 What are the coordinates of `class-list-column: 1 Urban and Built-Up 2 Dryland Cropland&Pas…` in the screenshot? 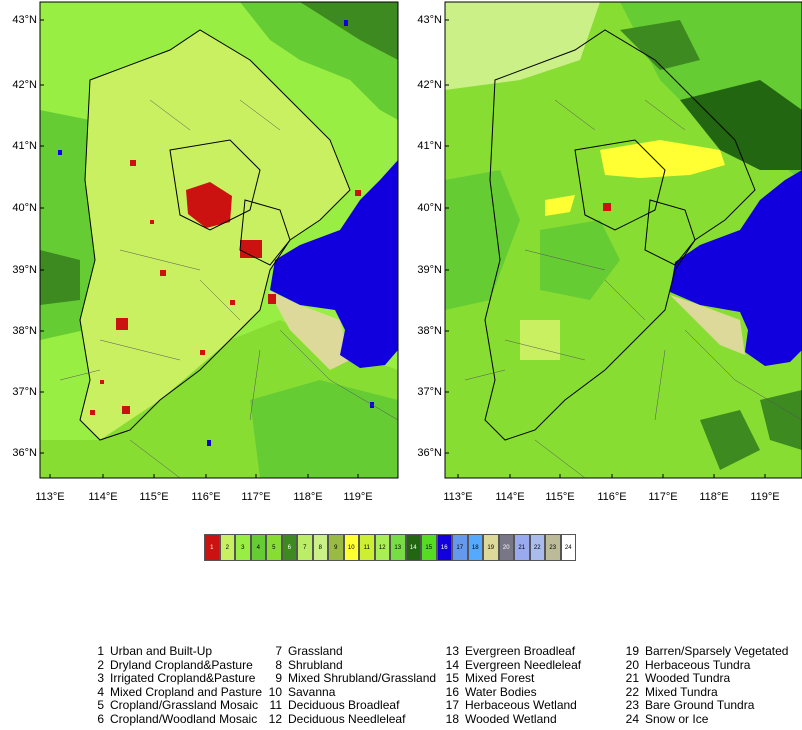 It's located at (176, 685).